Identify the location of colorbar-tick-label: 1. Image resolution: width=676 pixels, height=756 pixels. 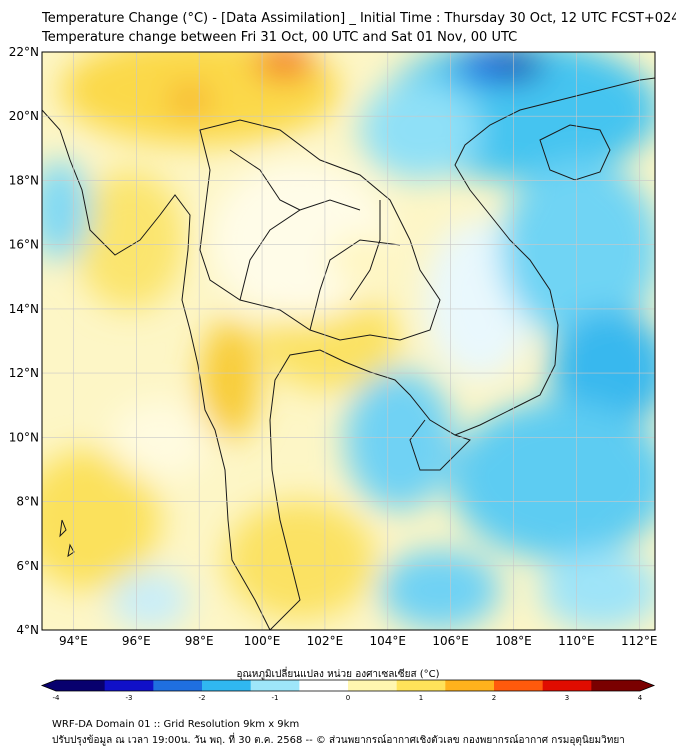
(421, 698).